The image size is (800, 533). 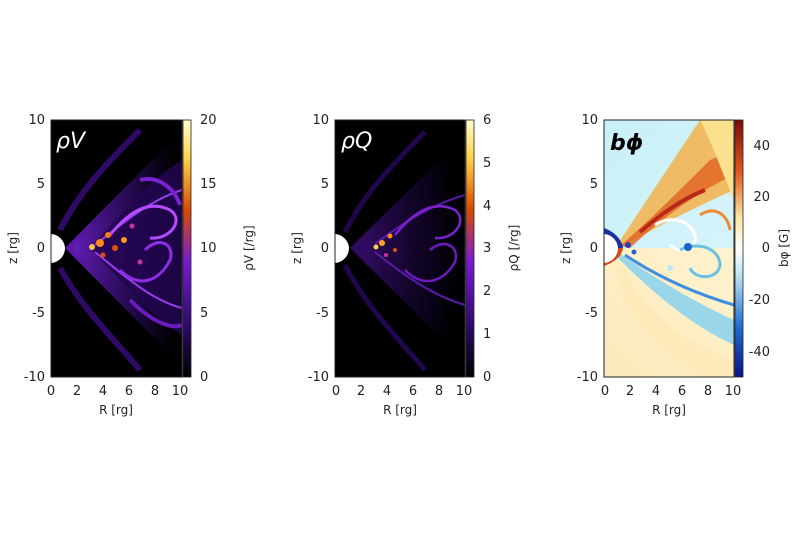 I want to click on colorbar-label-rho-v: ρV [/rg], so click(x=249, y=247).